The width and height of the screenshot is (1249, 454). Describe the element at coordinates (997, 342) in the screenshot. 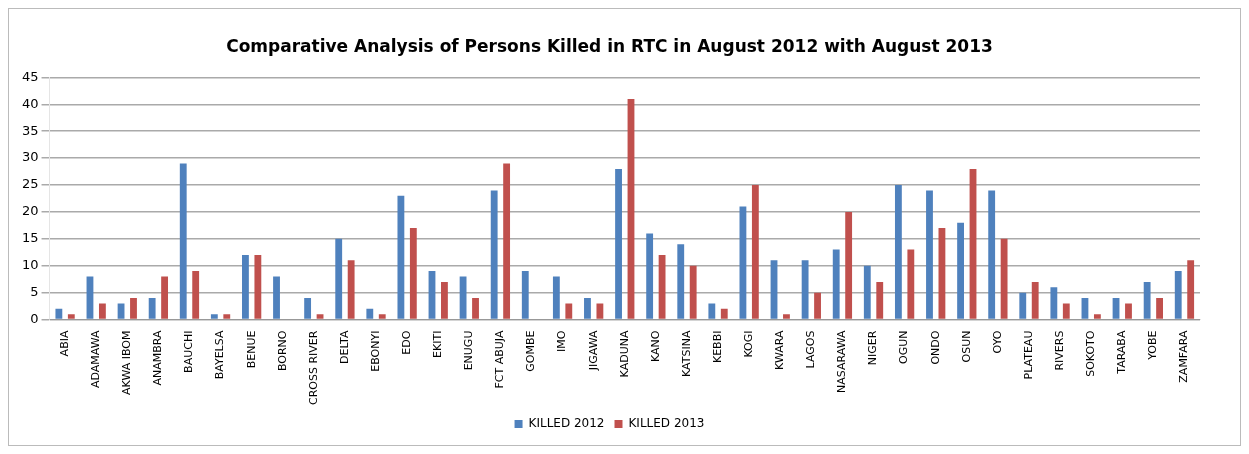

I see `x-tick-label: OYO` at that location.